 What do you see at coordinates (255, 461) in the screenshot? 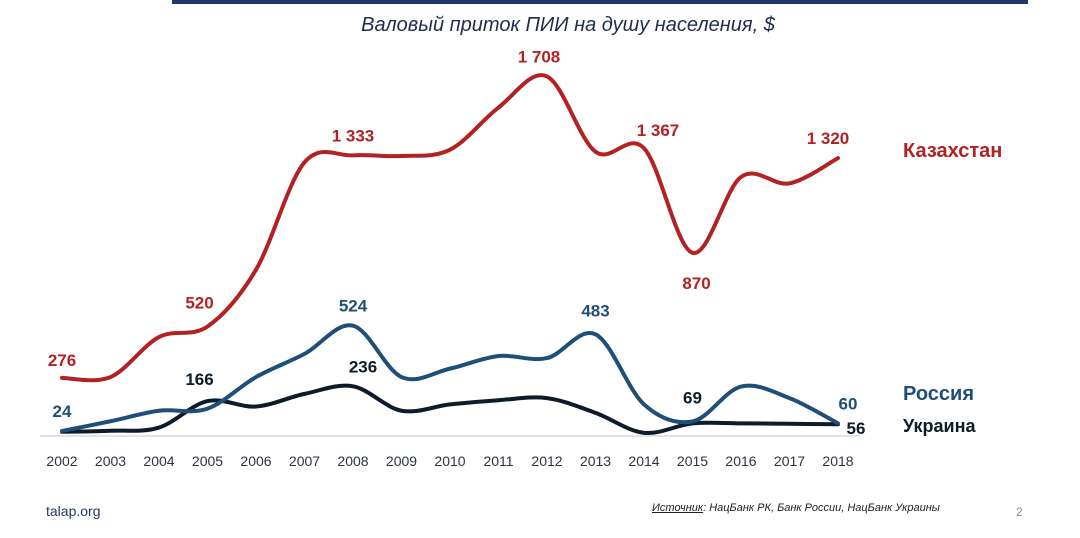
I see `x-tick-label: 2006` at bounding box center [255, 461].